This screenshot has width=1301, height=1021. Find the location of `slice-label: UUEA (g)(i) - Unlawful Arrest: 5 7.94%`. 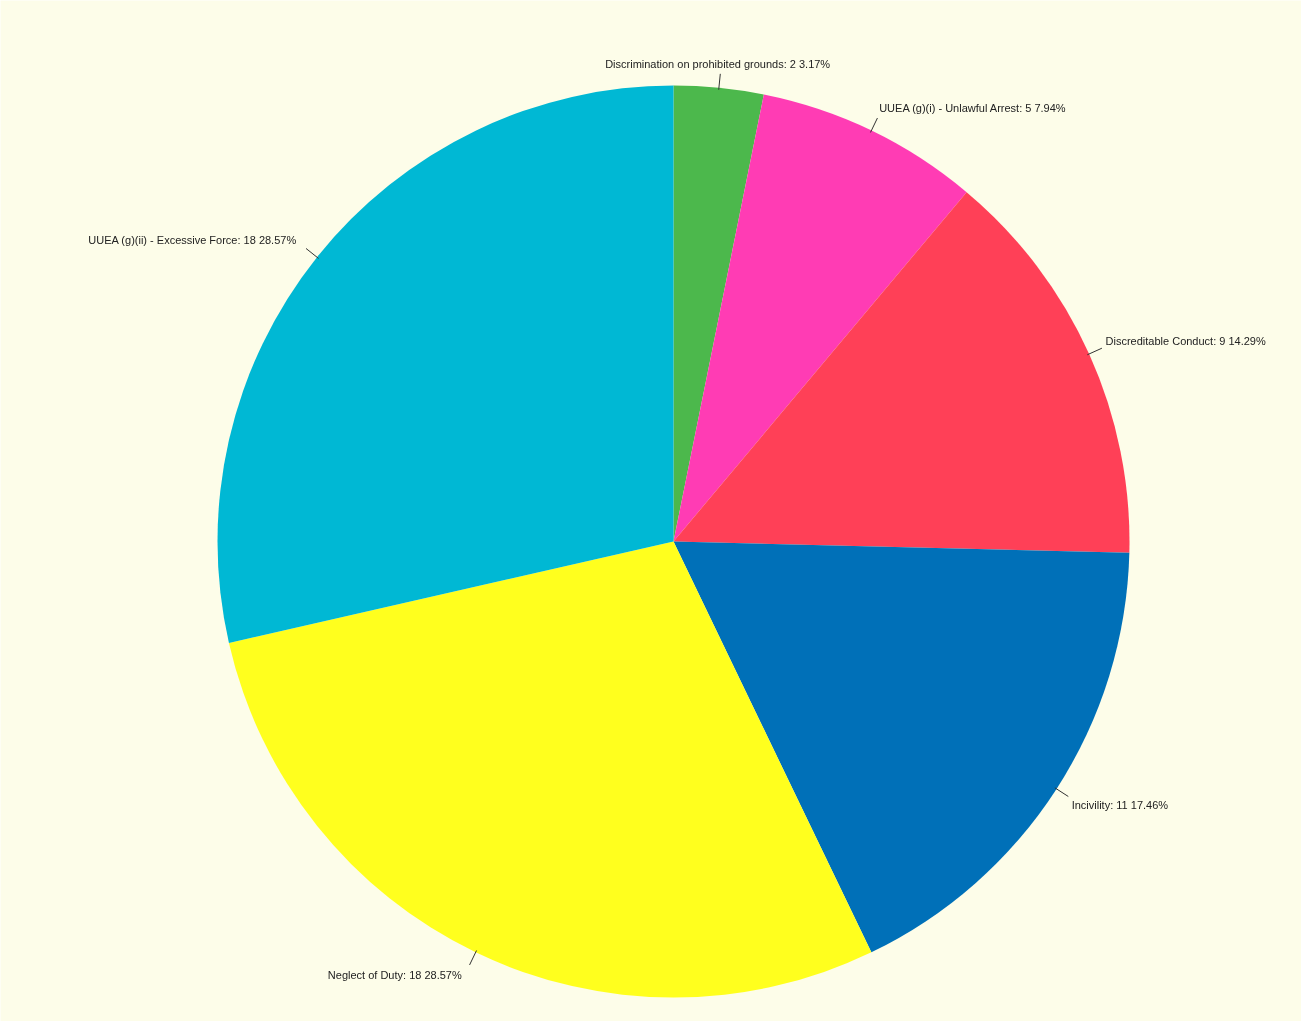

slice-label: UUEA (g)(i) - Unlawful Arrest: 5 7.94% is located at coordinates (972, 108).